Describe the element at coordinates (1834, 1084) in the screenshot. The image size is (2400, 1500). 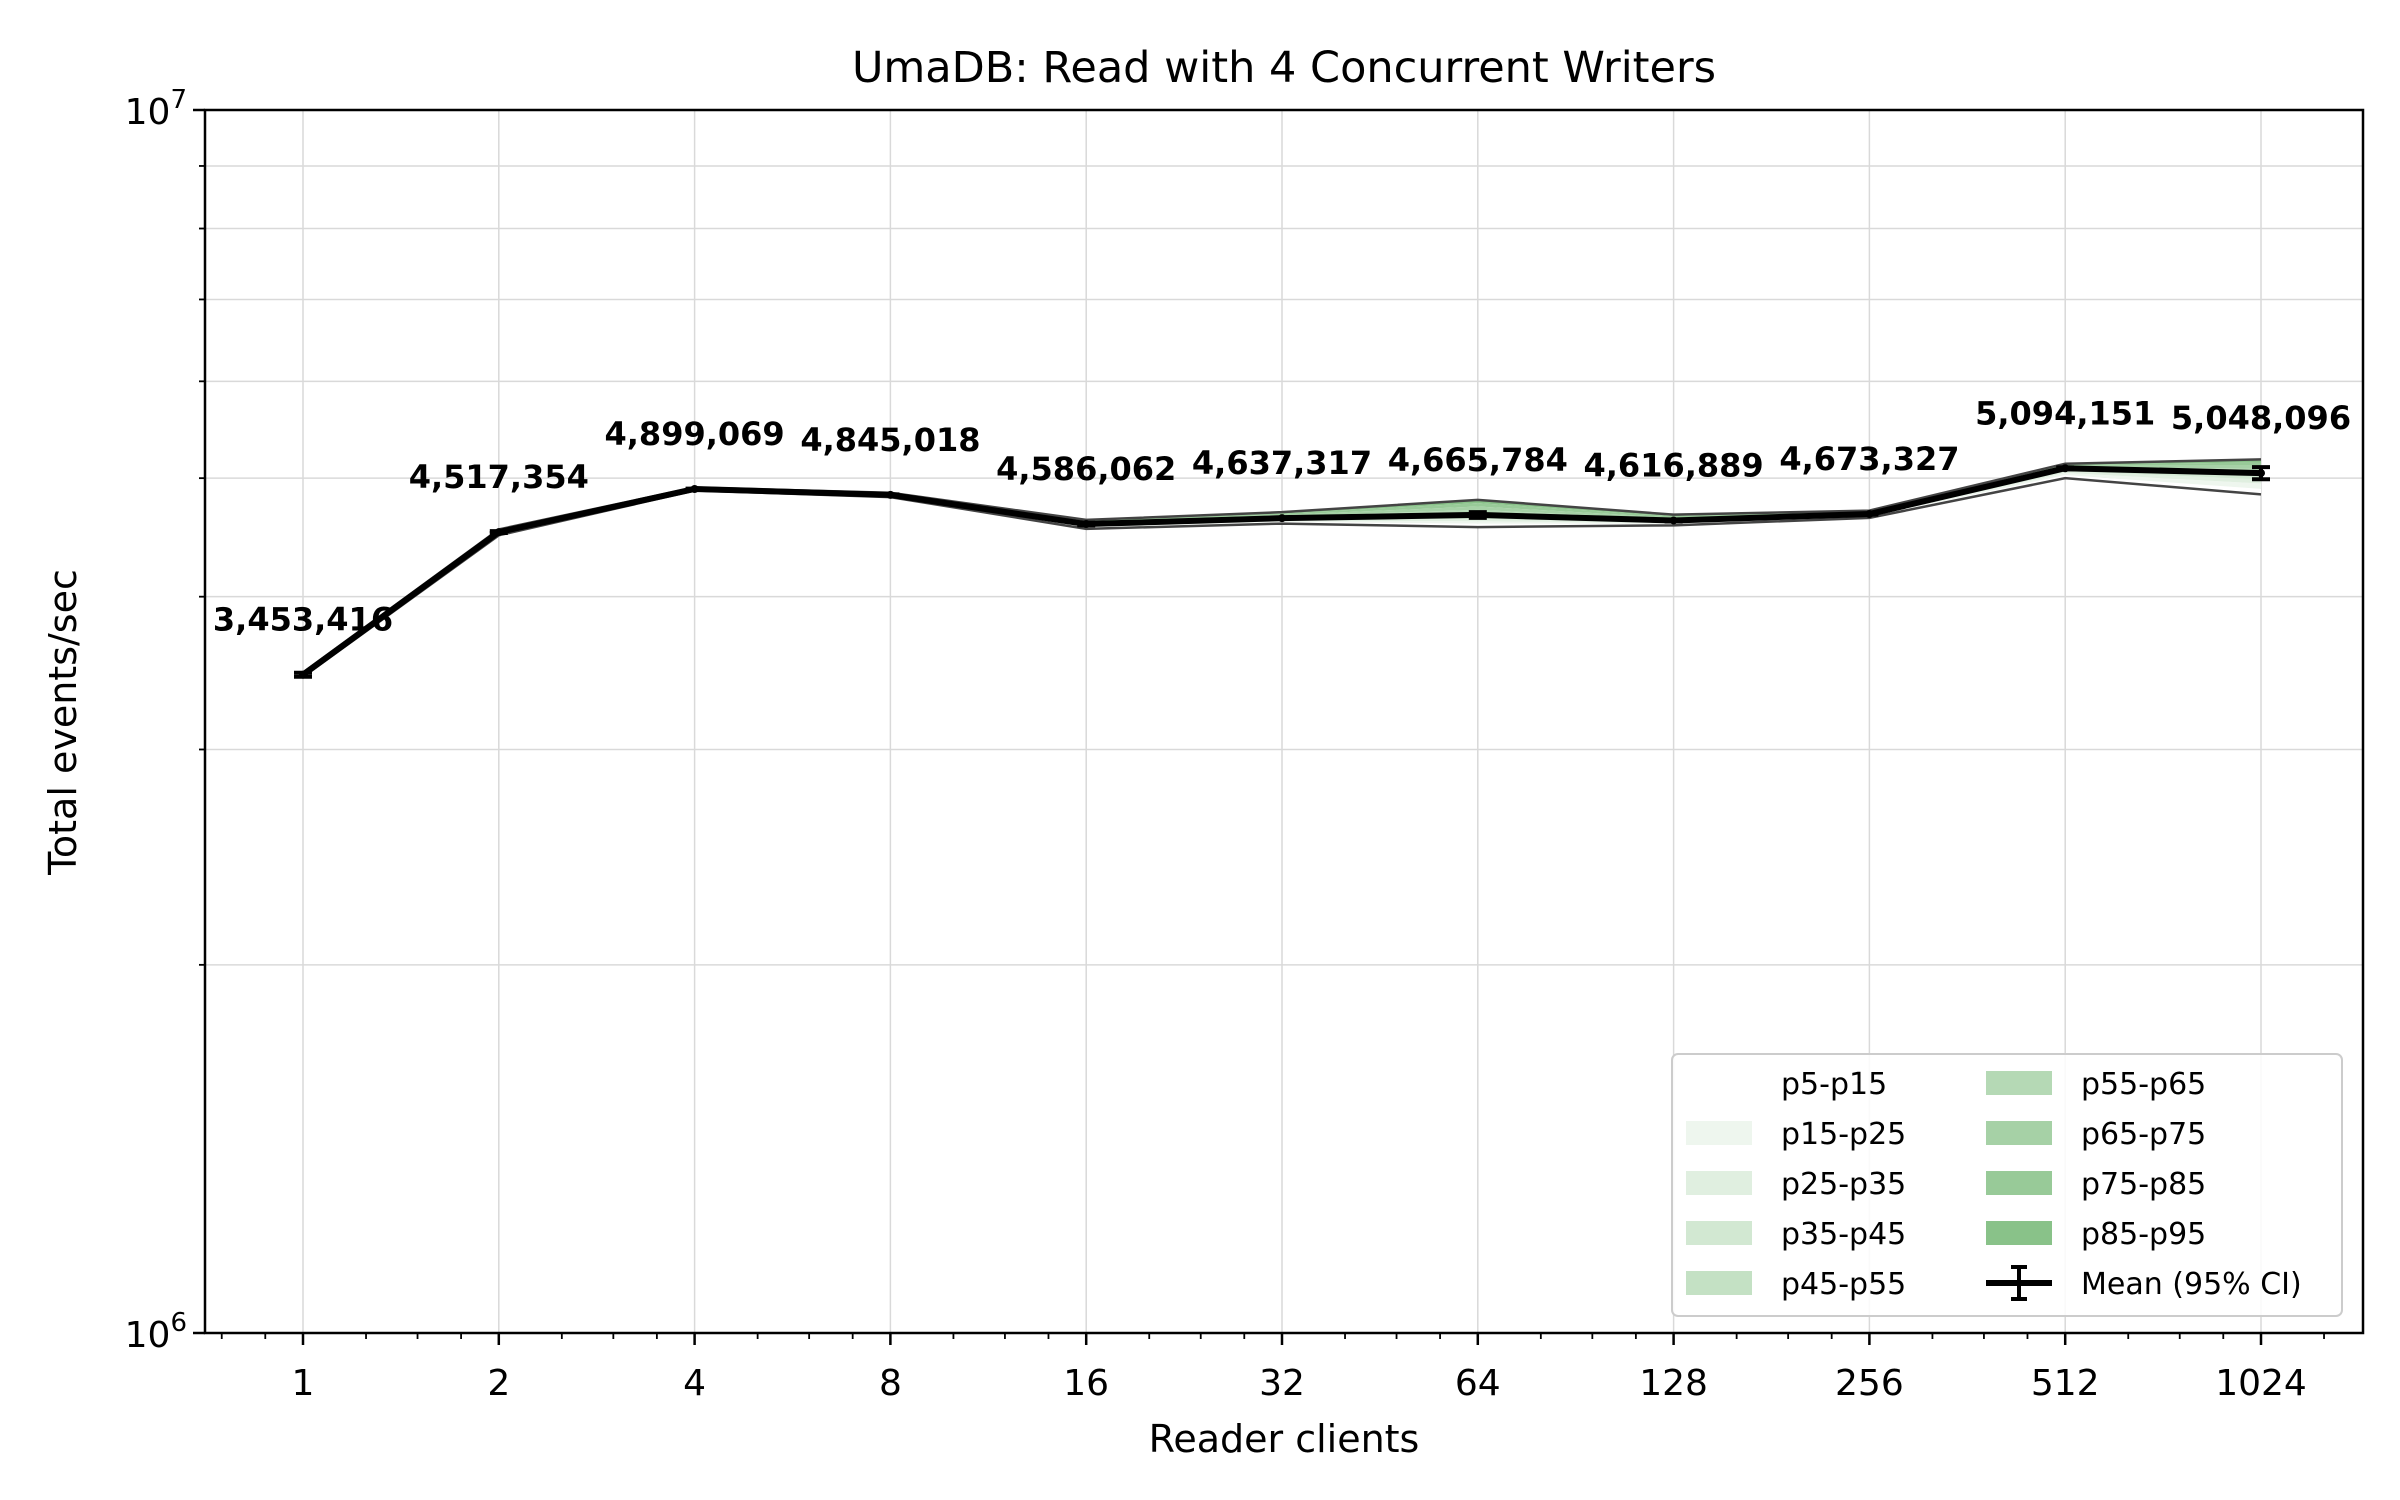
I see `legend-label: p5-p15` at that location.